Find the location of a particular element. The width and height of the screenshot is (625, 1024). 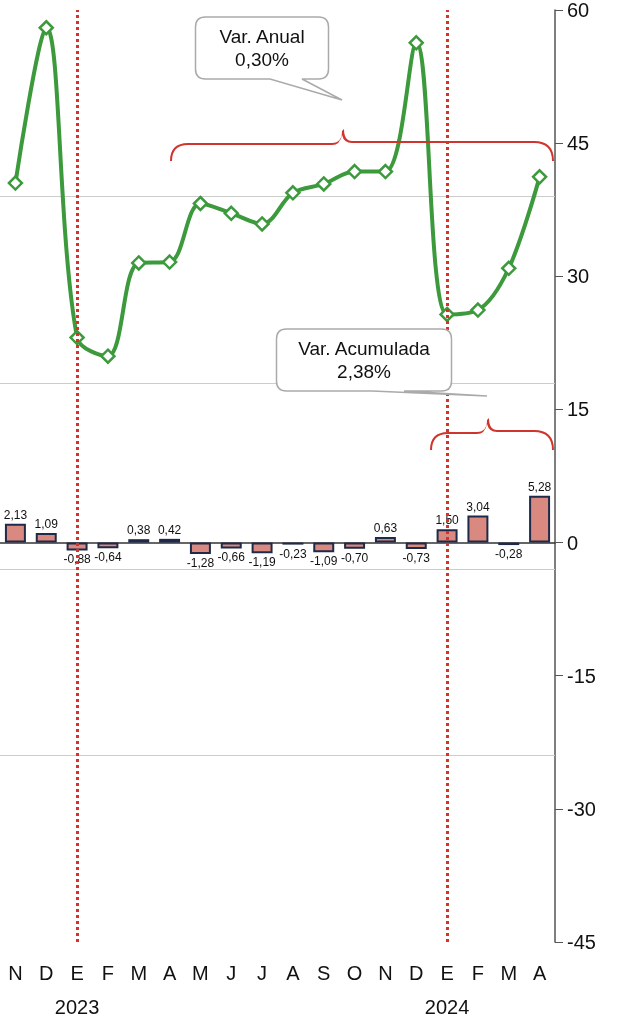

data-label: -0,64 is located at coordinates (108, 557).